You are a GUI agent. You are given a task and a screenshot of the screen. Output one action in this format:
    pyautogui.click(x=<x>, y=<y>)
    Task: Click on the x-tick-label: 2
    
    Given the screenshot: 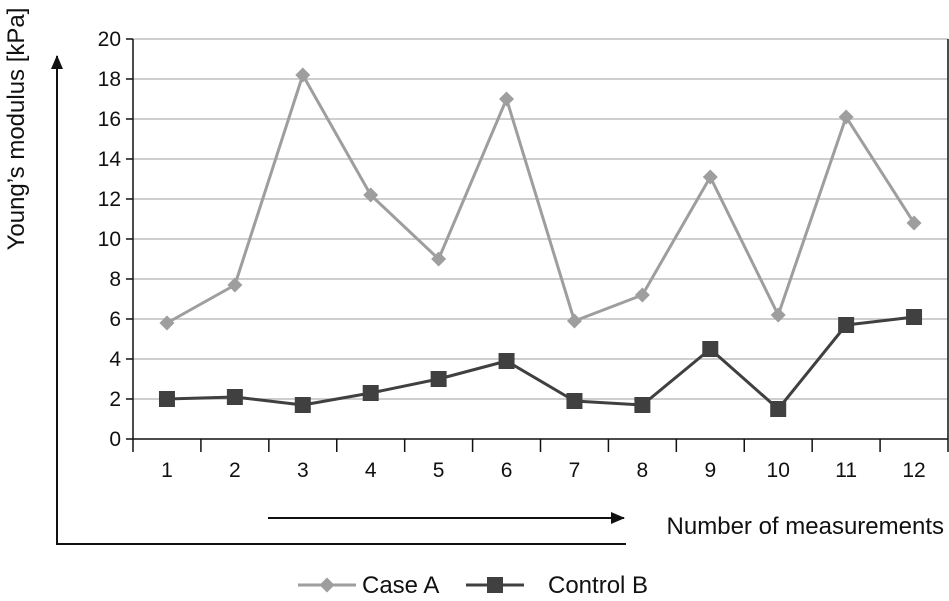 What is the action you would take?
    pyautogui.click(x=235, y=470)
    